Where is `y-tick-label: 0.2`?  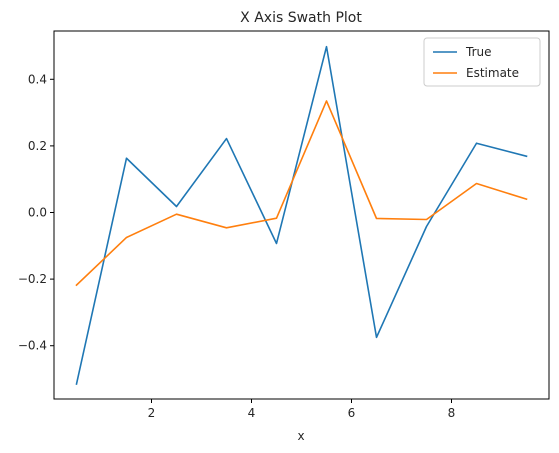
y-tick-label: 0.2 is located at coordinates (37, 146).